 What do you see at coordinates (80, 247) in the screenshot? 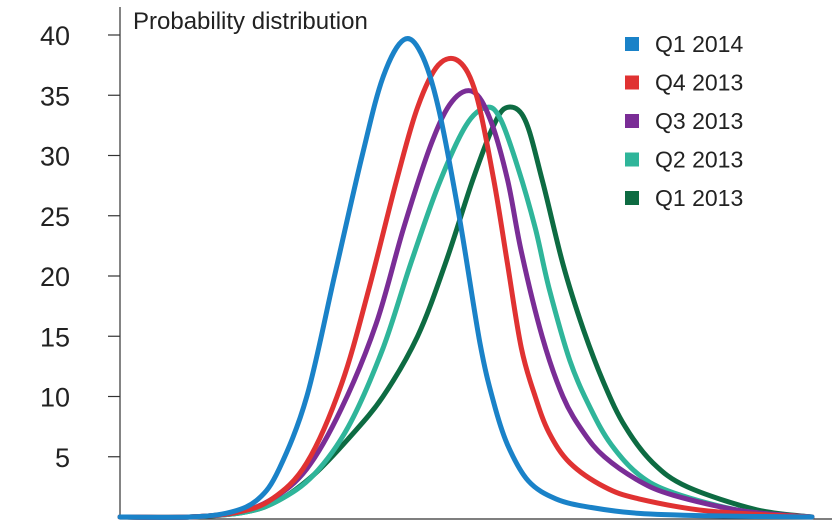
I see `y-axis-ticks: 5 10 15 20 25 30 35 40` at bounding box center [80, 247].